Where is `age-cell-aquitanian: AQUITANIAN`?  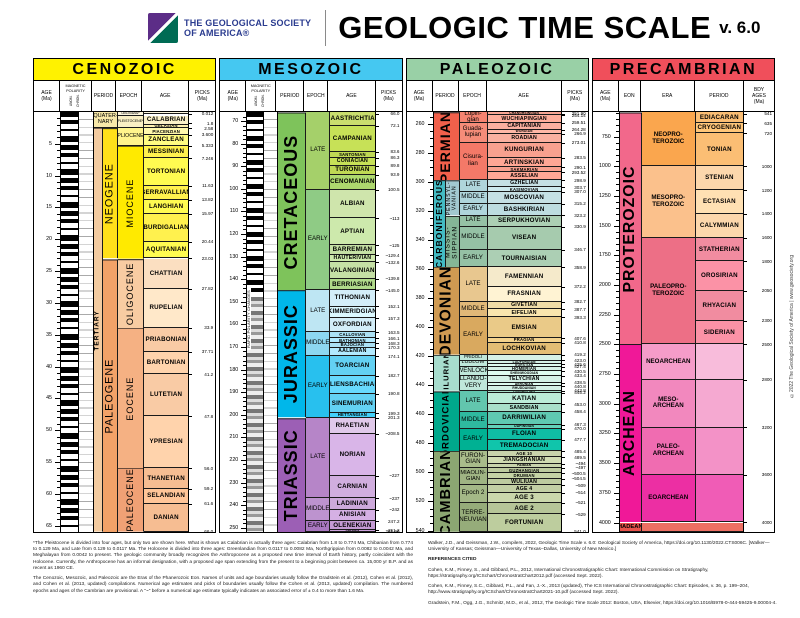 age-cell-aquitanian: AQUITANIAN is located at coordinates (166, 250).